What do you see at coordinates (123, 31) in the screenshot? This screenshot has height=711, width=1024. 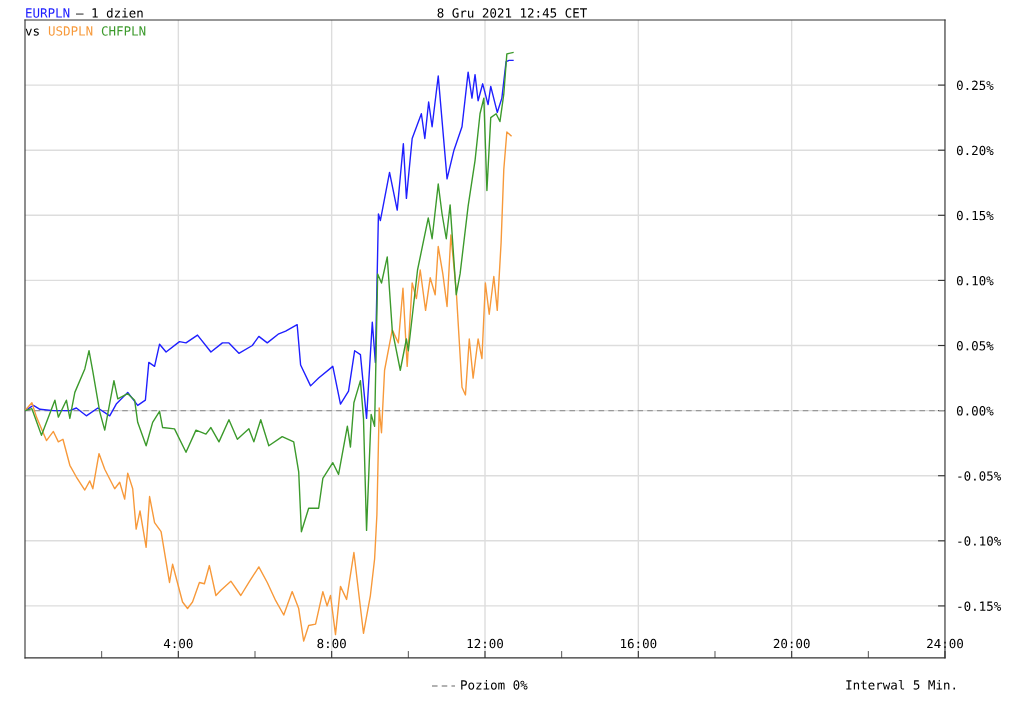 I see `text: CHFPLN` at bounding box center [123, 31].